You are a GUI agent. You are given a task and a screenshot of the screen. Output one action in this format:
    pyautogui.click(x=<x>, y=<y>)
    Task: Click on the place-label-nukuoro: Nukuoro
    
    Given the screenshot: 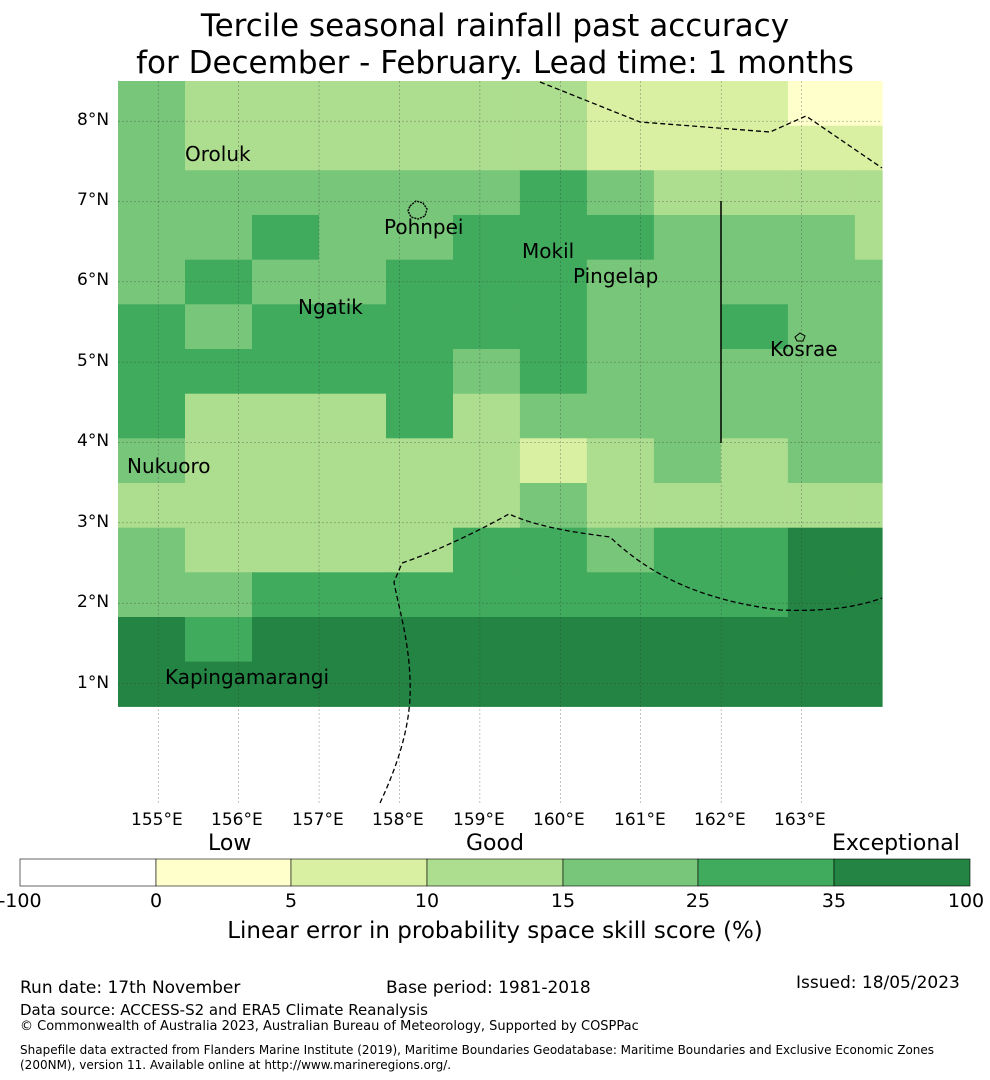 What is the action you would take?
    pyautogui.click(x=169, y=466)
    